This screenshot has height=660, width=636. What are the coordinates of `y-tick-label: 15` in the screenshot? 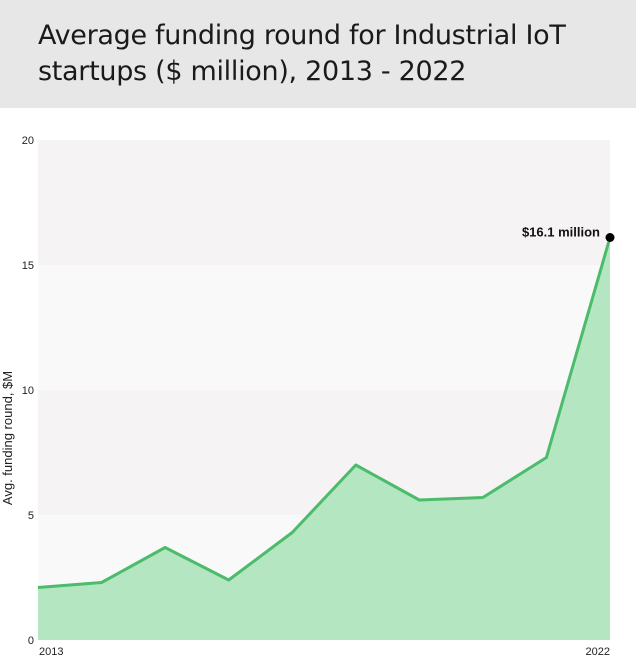 It's located at (28, 266).